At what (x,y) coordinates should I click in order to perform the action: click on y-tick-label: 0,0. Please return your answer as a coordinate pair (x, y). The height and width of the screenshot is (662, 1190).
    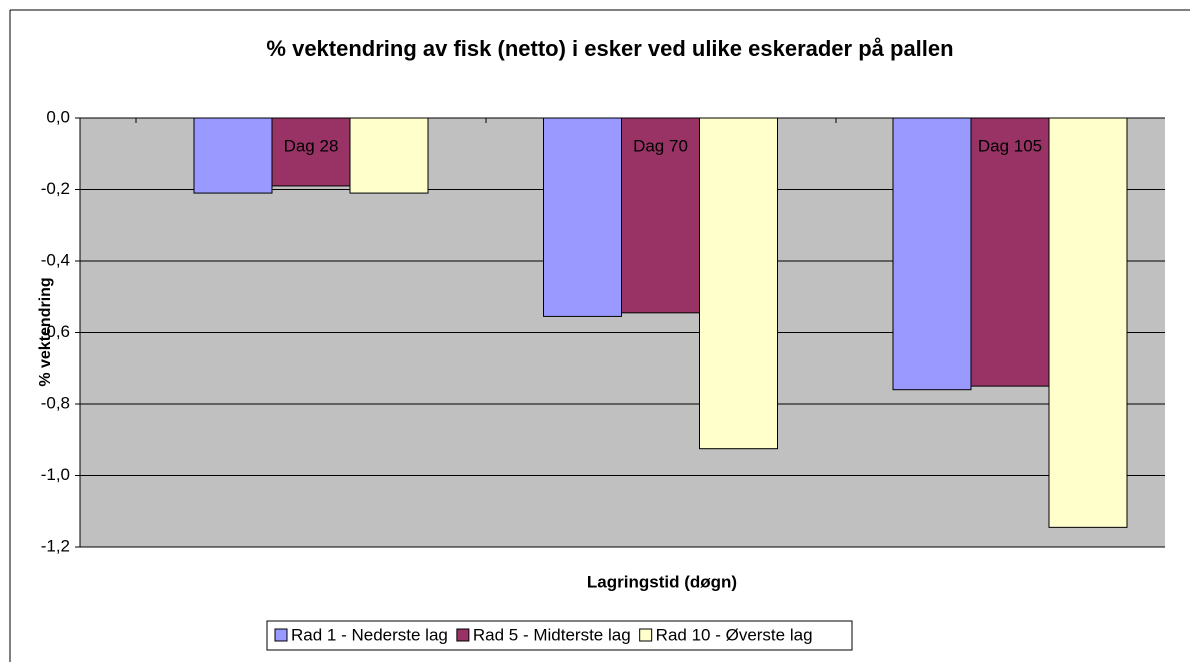
    Looking at the image, I should click on (58, 116).